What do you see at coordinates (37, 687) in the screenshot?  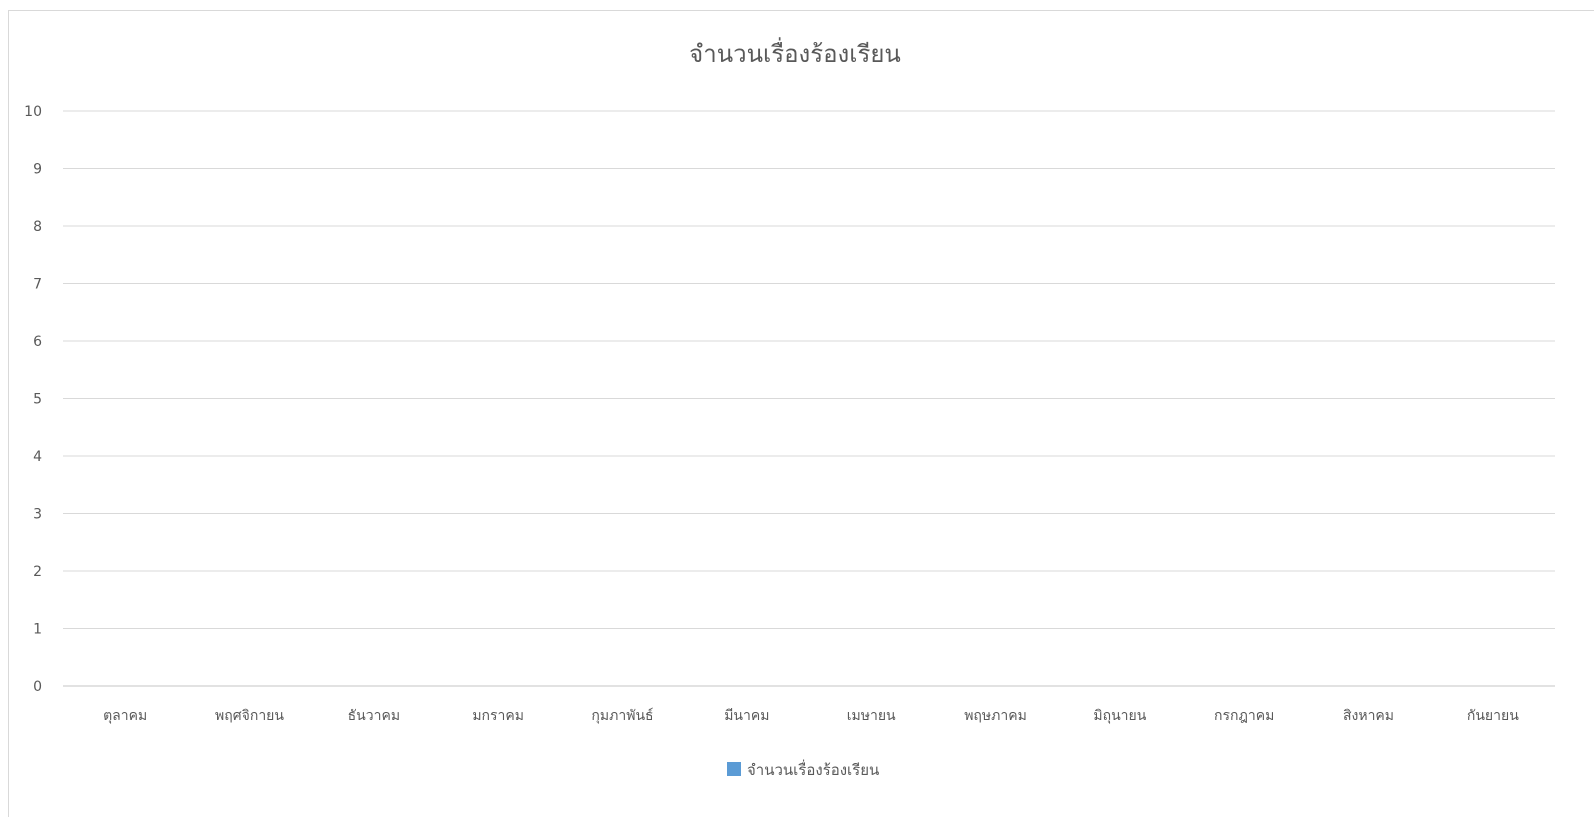 I see `y-tick-label: 0` at bounding box center [37, 687].